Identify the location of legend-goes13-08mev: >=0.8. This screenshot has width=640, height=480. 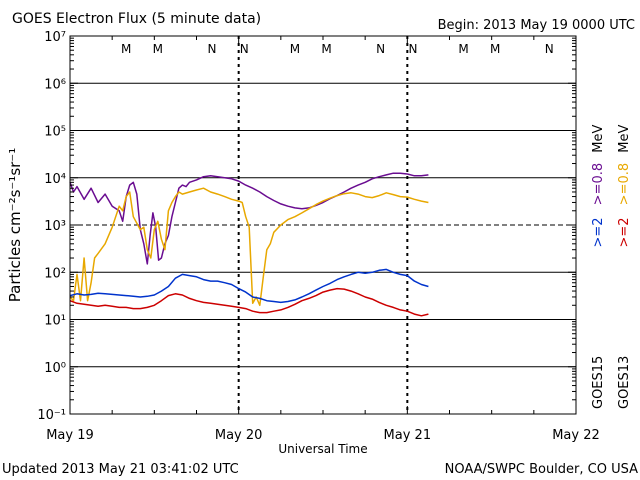
(624, 184).